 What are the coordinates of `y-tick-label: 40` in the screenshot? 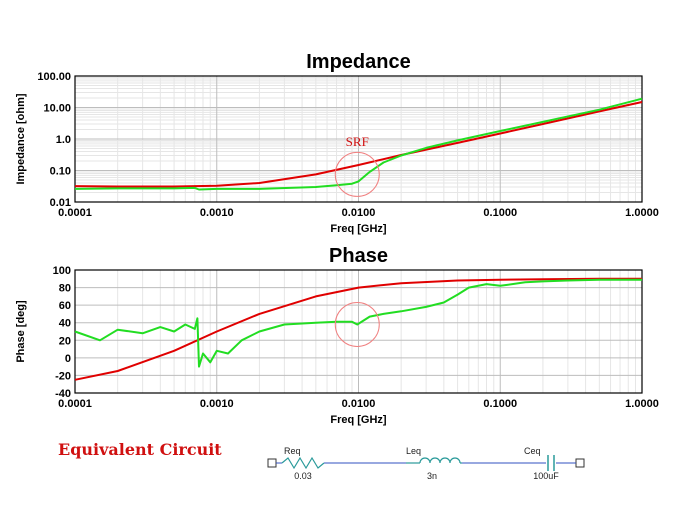 It's located at (65, 324).